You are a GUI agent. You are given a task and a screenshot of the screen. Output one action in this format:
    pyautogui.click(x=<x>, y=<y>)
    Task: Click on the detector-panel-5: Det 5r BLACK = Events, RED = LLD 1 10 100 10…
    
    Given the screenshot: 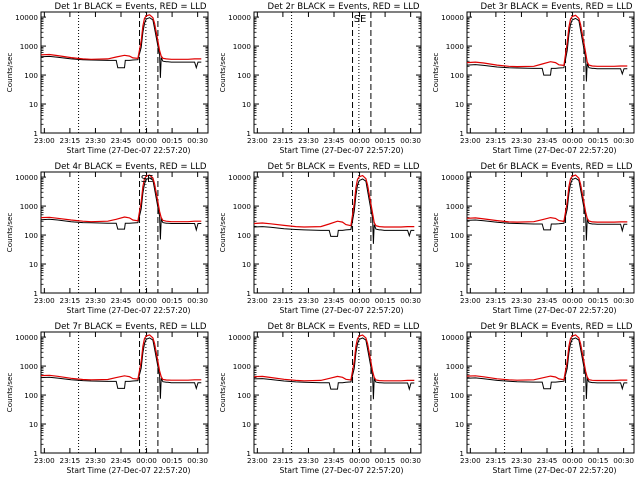 What is the action you would take?
    pyautogui.click(x=319, y=240)
    